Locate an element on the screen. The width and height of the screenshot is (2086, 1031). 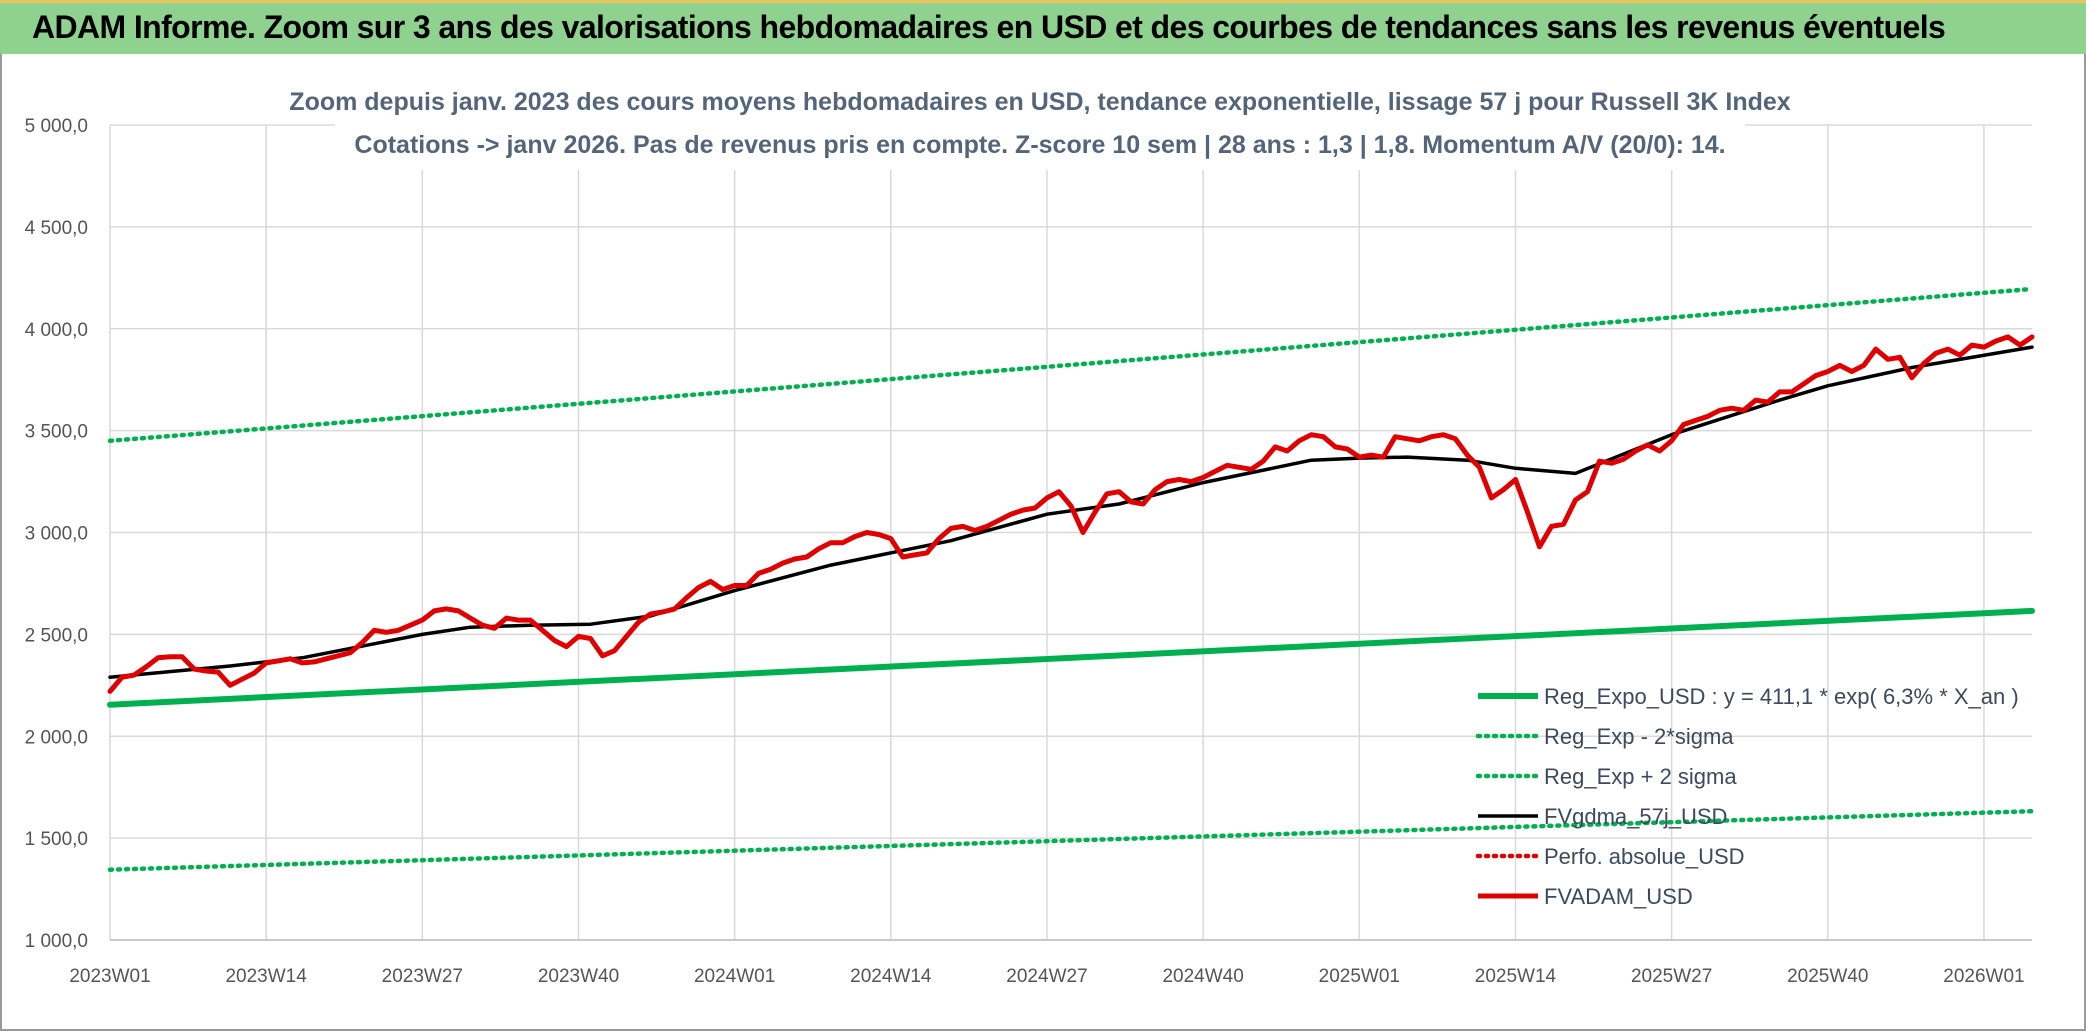
x-tick-label: 2025W40 is located at coordinates (1827, 976).